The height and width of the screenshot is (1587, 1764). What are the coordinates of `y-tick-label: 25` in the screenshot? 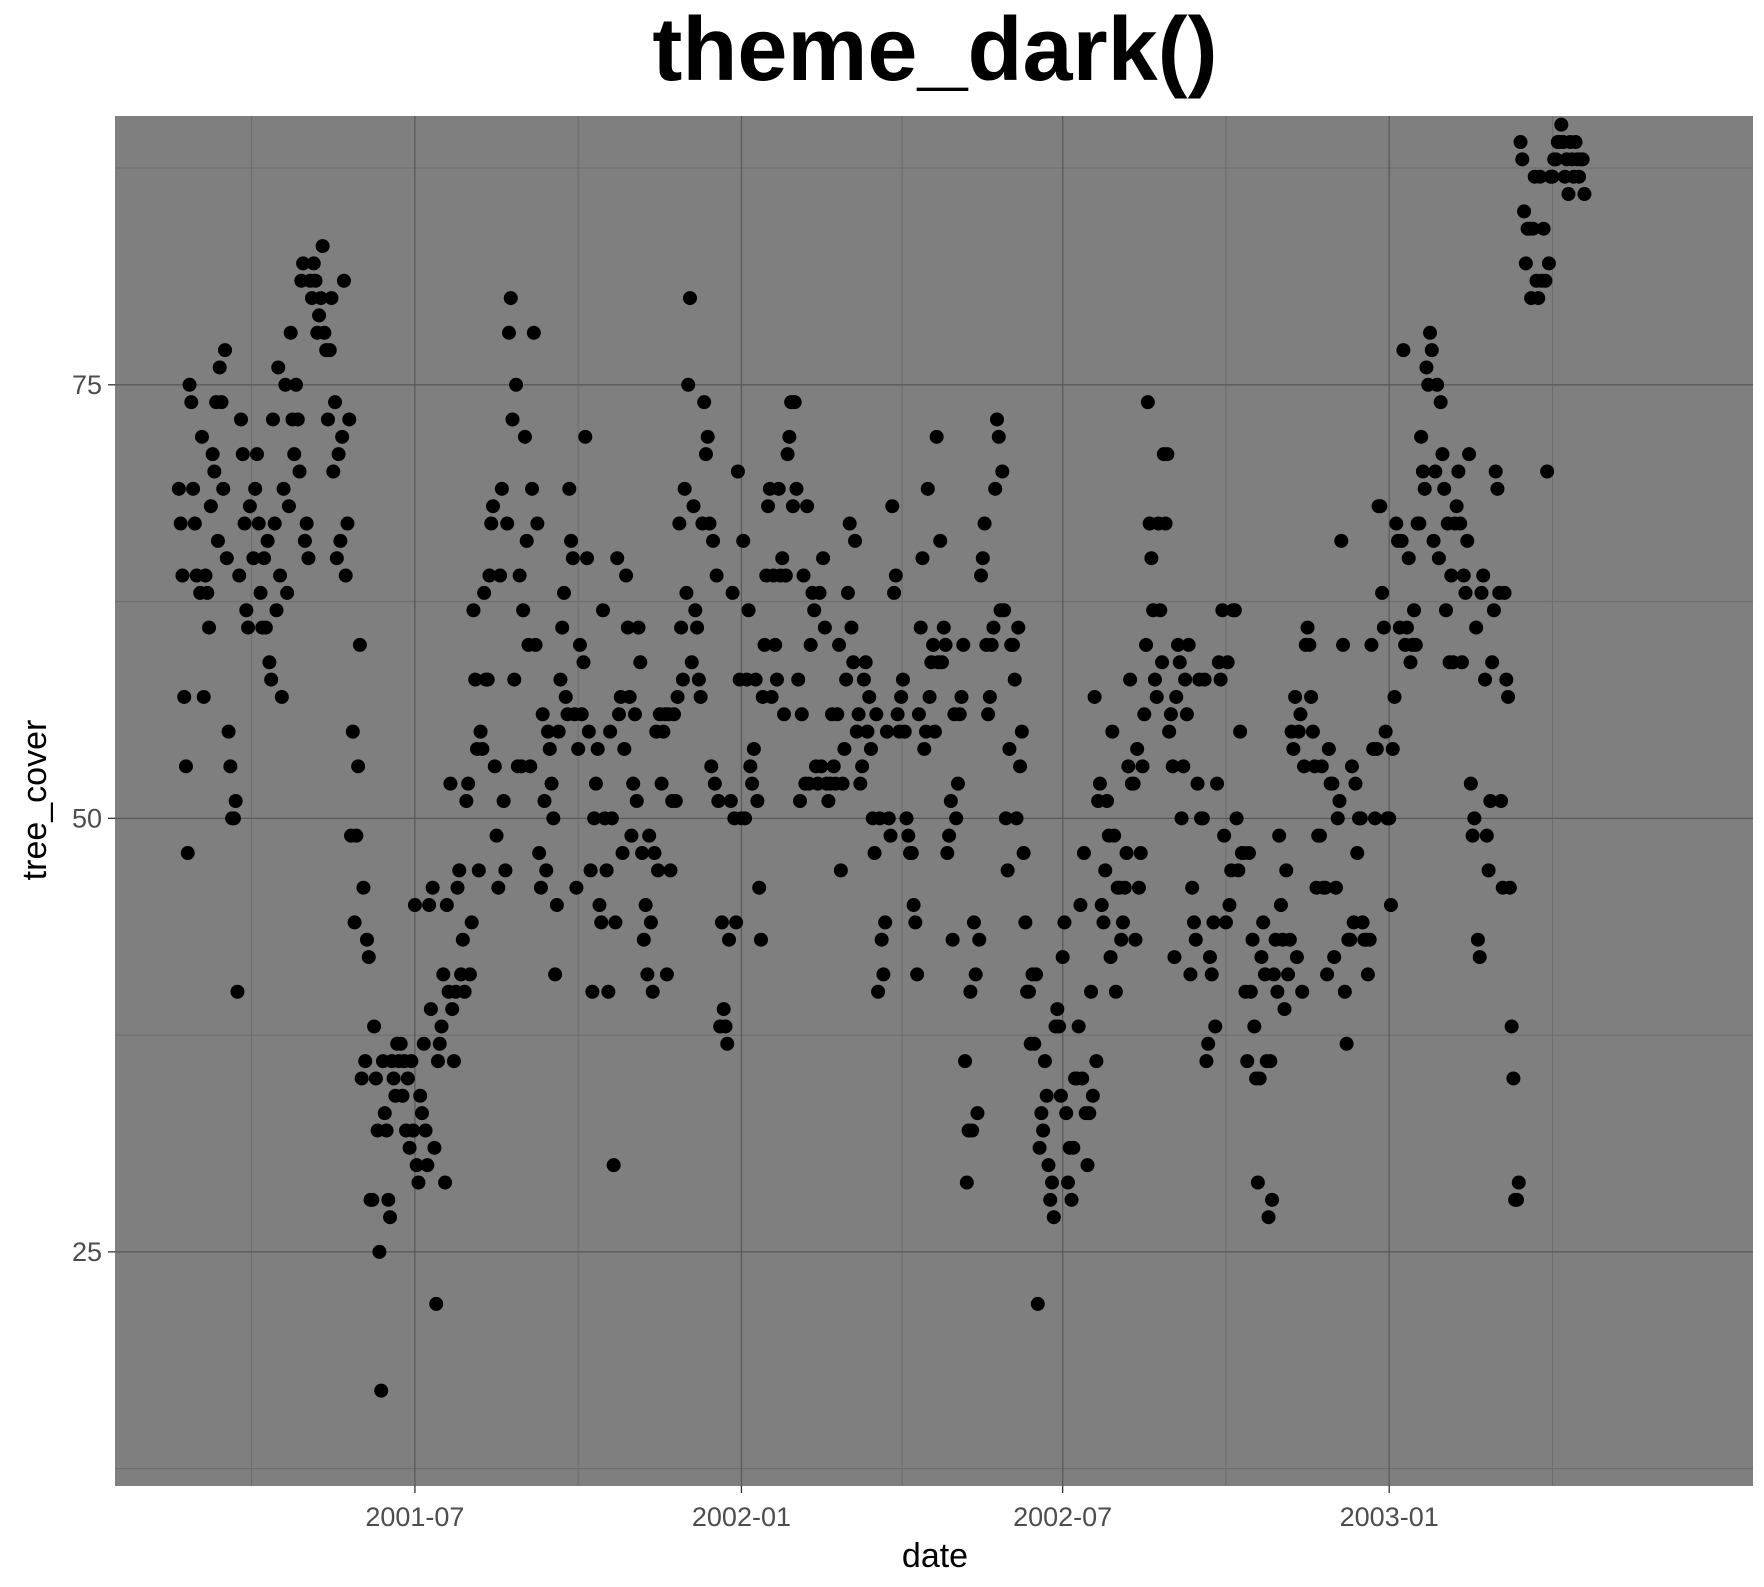 It's located at (87, 1252).